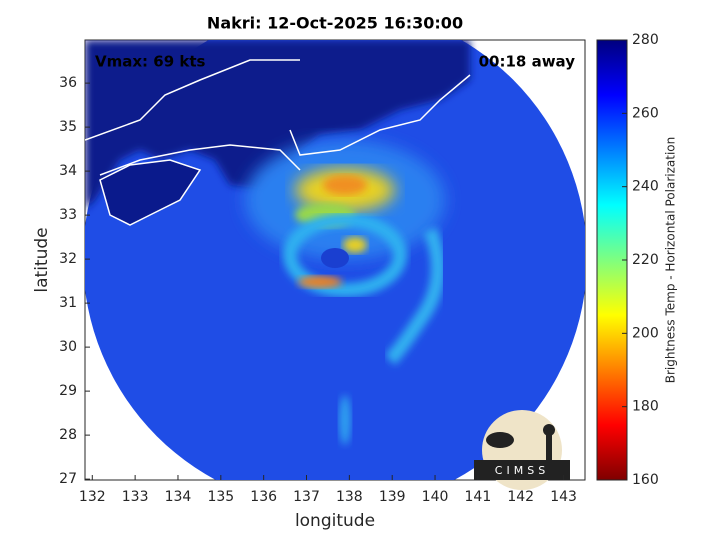 The image size is (720, 540). What do you see at coordinates (92, 497) in the screenshot?
I see `x-tick-label: 132` at bounding box center [92, 497].